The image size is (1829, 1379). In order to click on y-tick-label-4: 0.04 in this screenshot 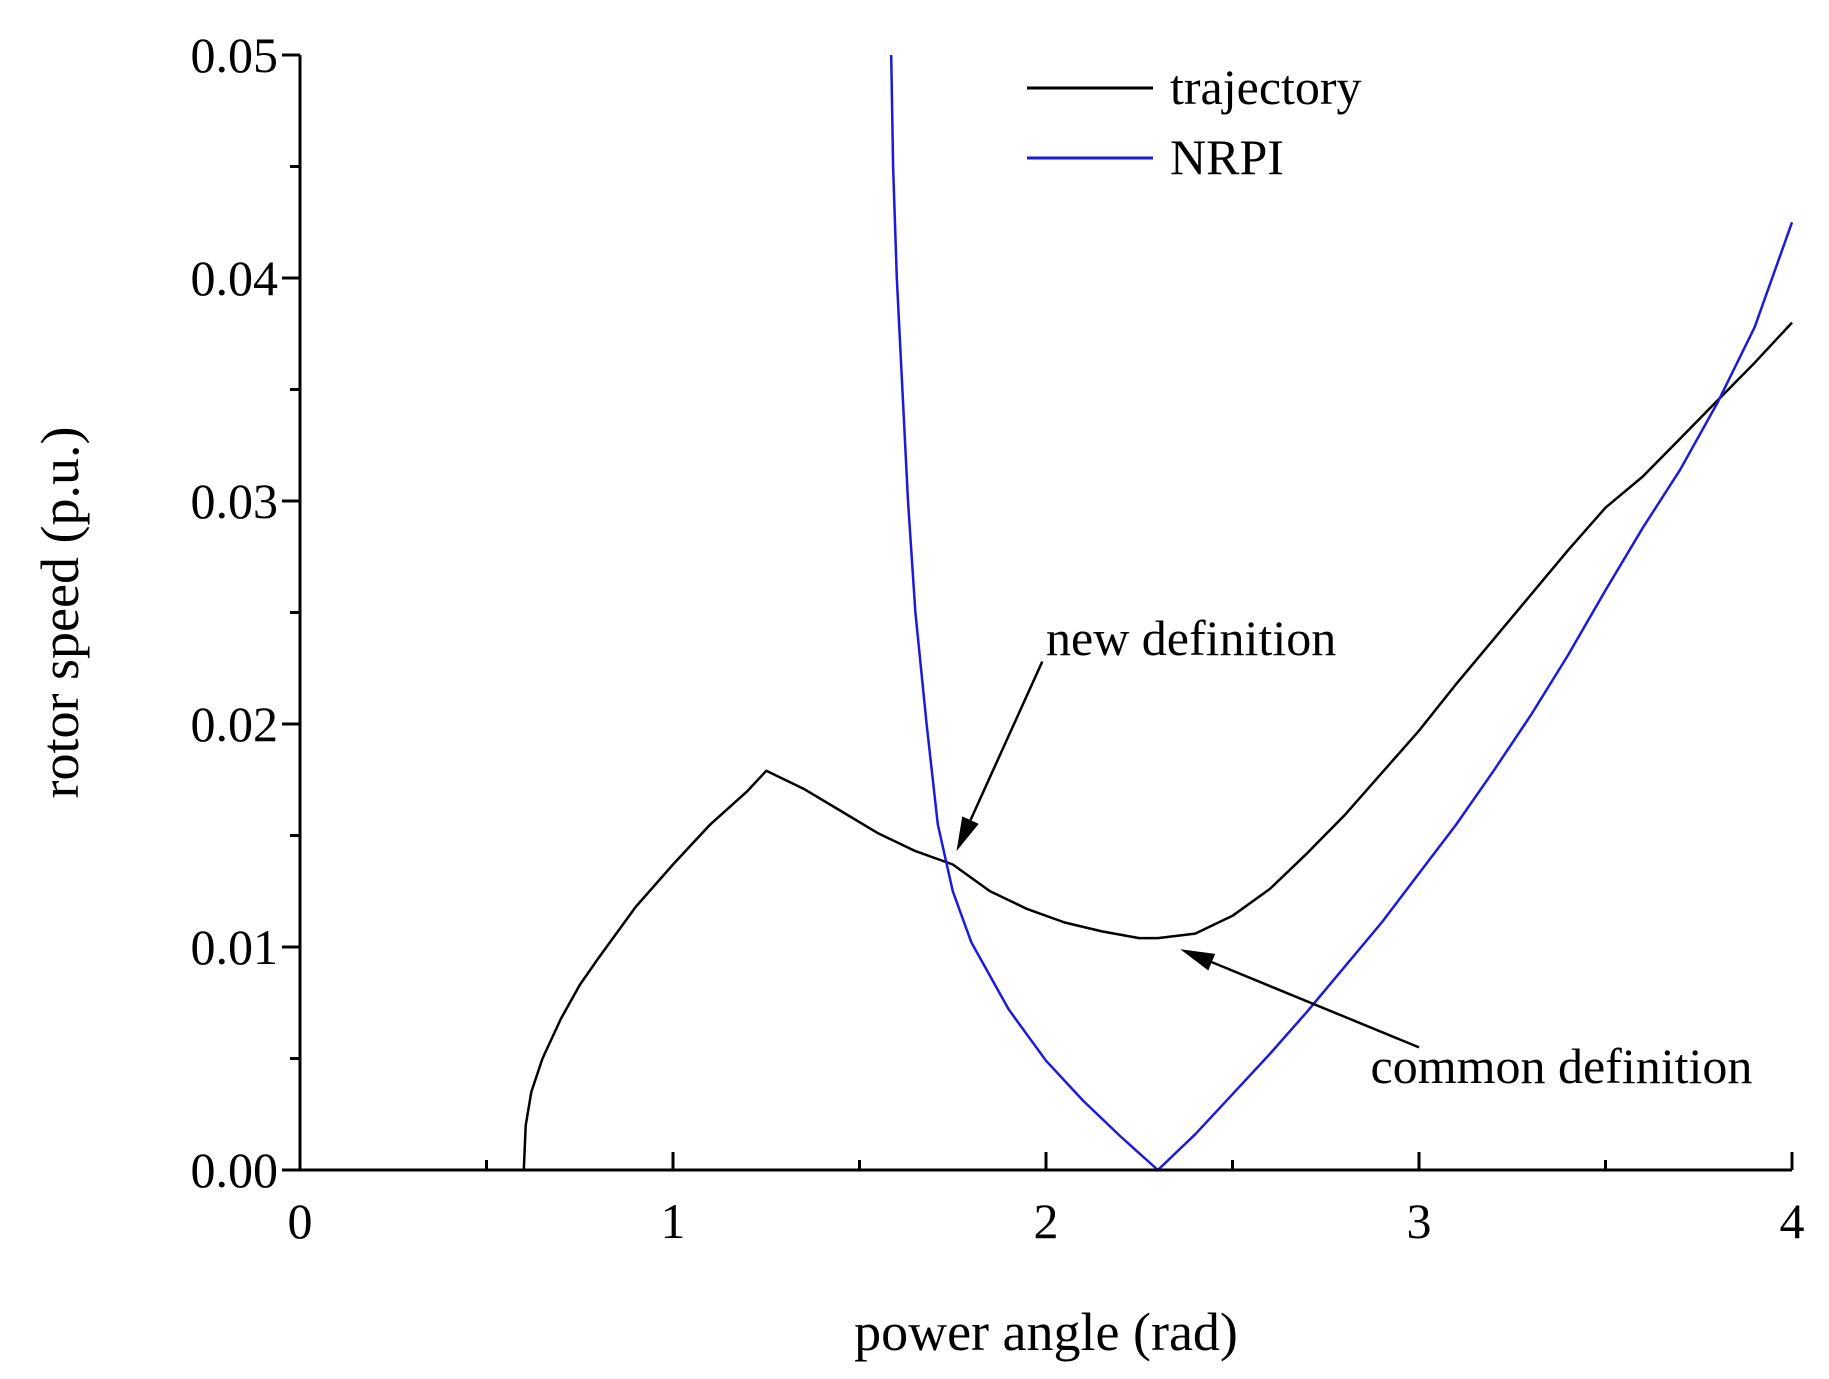, I will do `click(235, 278)`.